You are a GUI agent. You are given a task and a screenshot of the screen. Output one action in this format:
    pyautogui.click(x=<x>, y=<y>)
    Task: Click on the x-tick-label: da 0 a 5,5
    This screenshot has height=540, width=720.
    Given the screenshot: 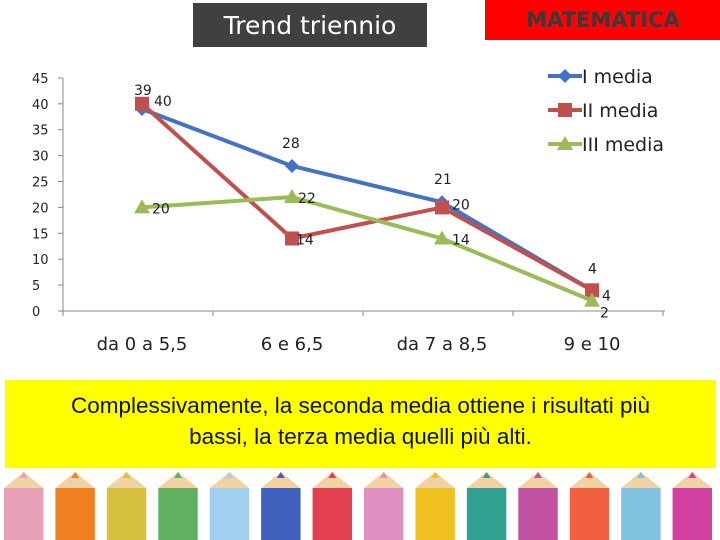 What is the action you would take?
    pyautogui.click(x=142, y=344)
    